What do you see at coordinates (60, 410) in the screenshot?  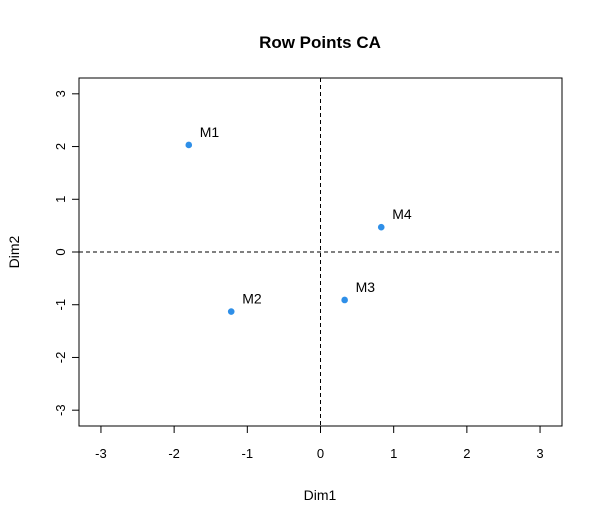 I see `y-tick-label: -3` at bounding box center [60, 410].